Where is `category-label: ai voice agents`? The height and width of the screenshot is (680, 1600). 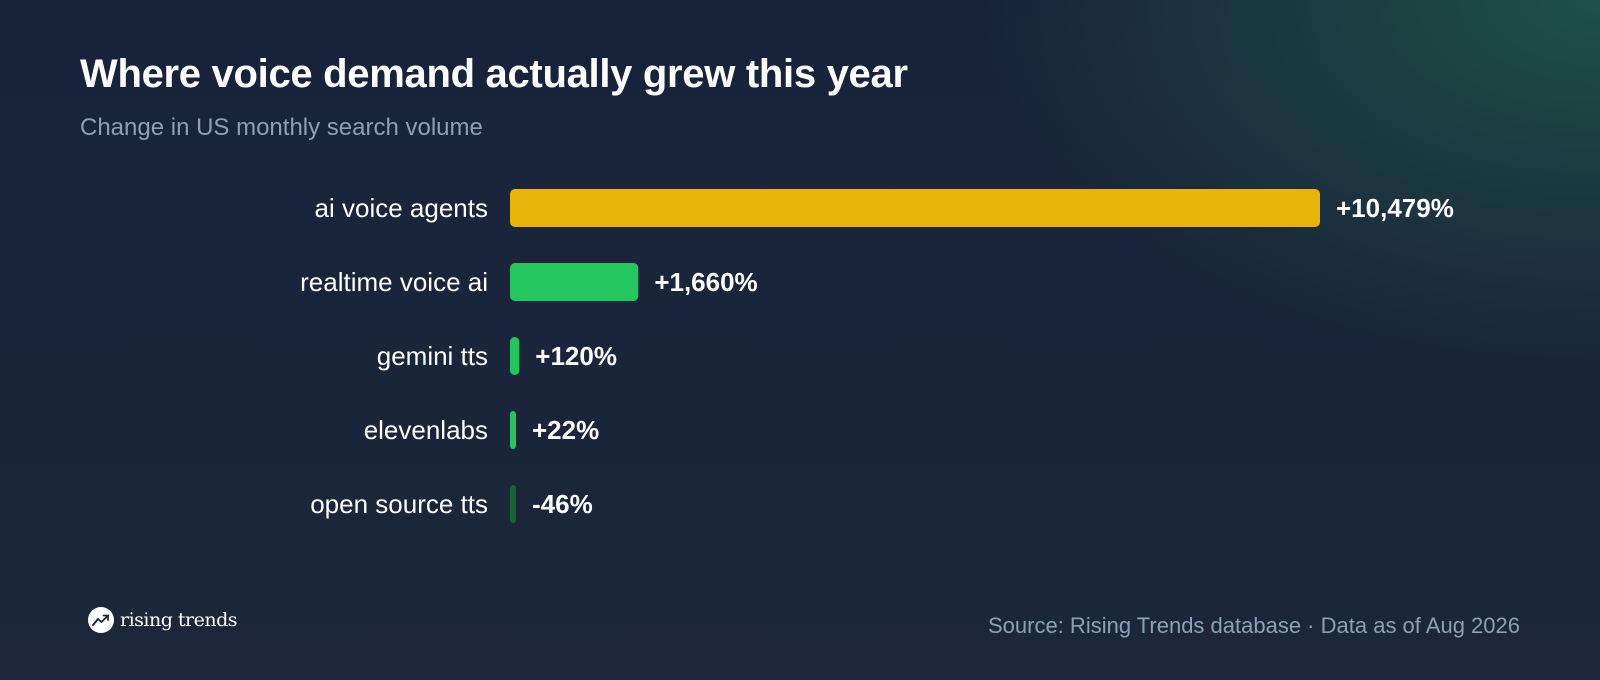
category-label: ai voice agents is located at coordinates (401, 208).